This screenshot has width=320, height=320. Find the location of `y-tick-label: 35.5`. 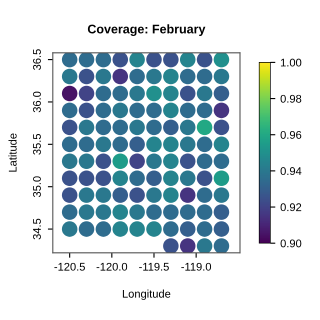

y-tick-label: 35.5 is located at coordinates (37, 144).